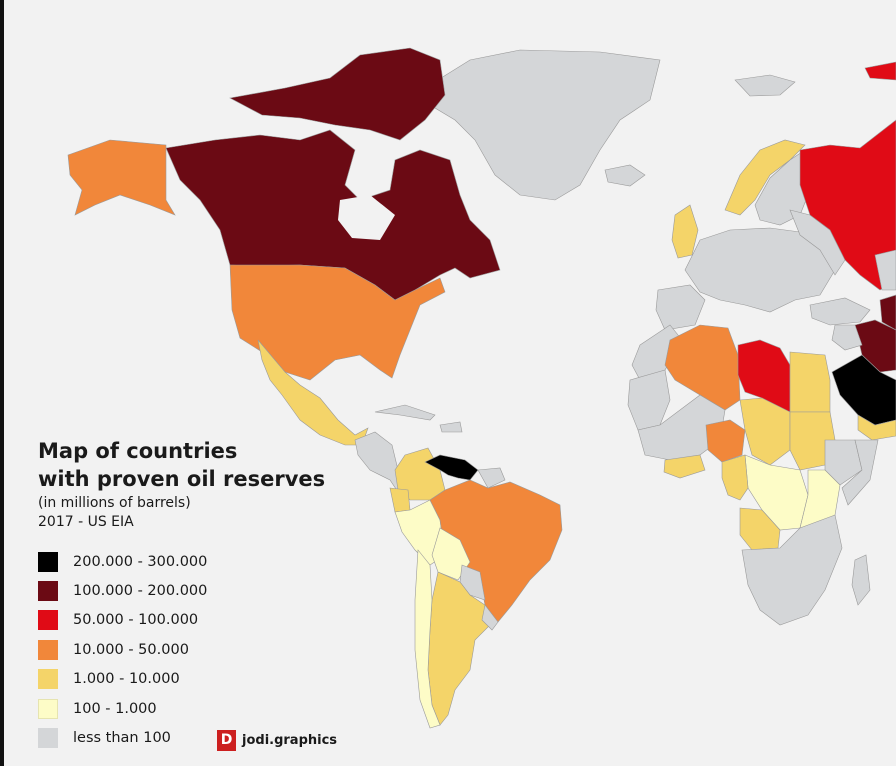  I want to click on legend-item: 1.000 - 10.000, so click(122, 679).